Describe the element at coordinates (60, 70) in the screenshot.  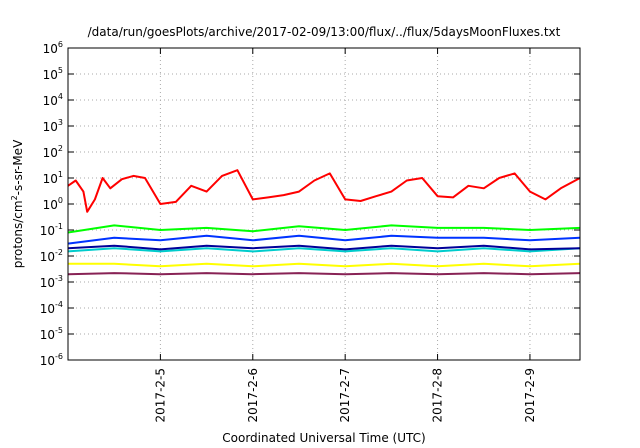
I see `y-tick-exponent: 5` at that location.